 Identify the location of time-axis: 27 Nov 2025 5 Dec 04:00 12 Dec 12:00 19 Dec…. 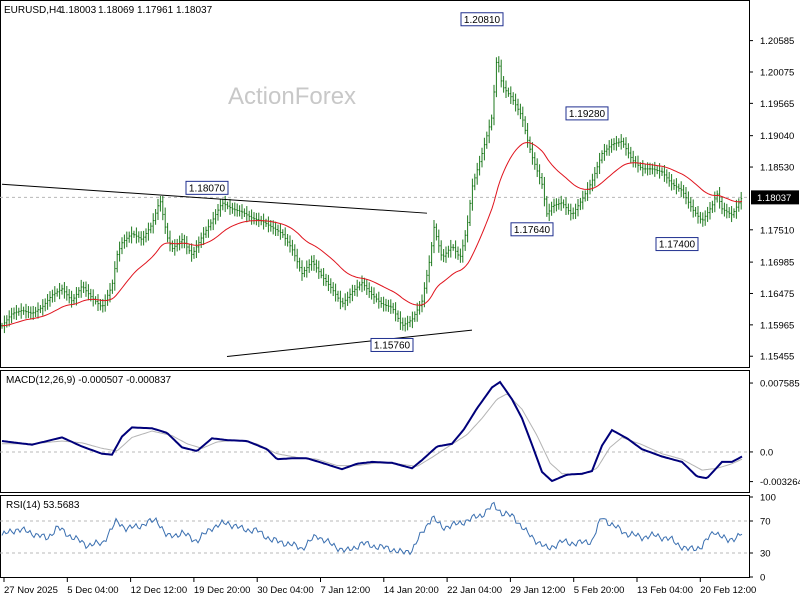
(379, 587).